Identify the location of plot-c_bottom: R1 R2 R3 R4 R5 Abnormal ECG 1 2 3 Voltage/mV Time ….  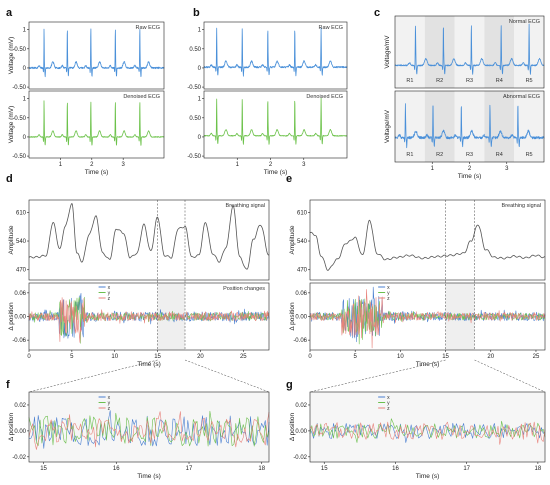
(464, 135).